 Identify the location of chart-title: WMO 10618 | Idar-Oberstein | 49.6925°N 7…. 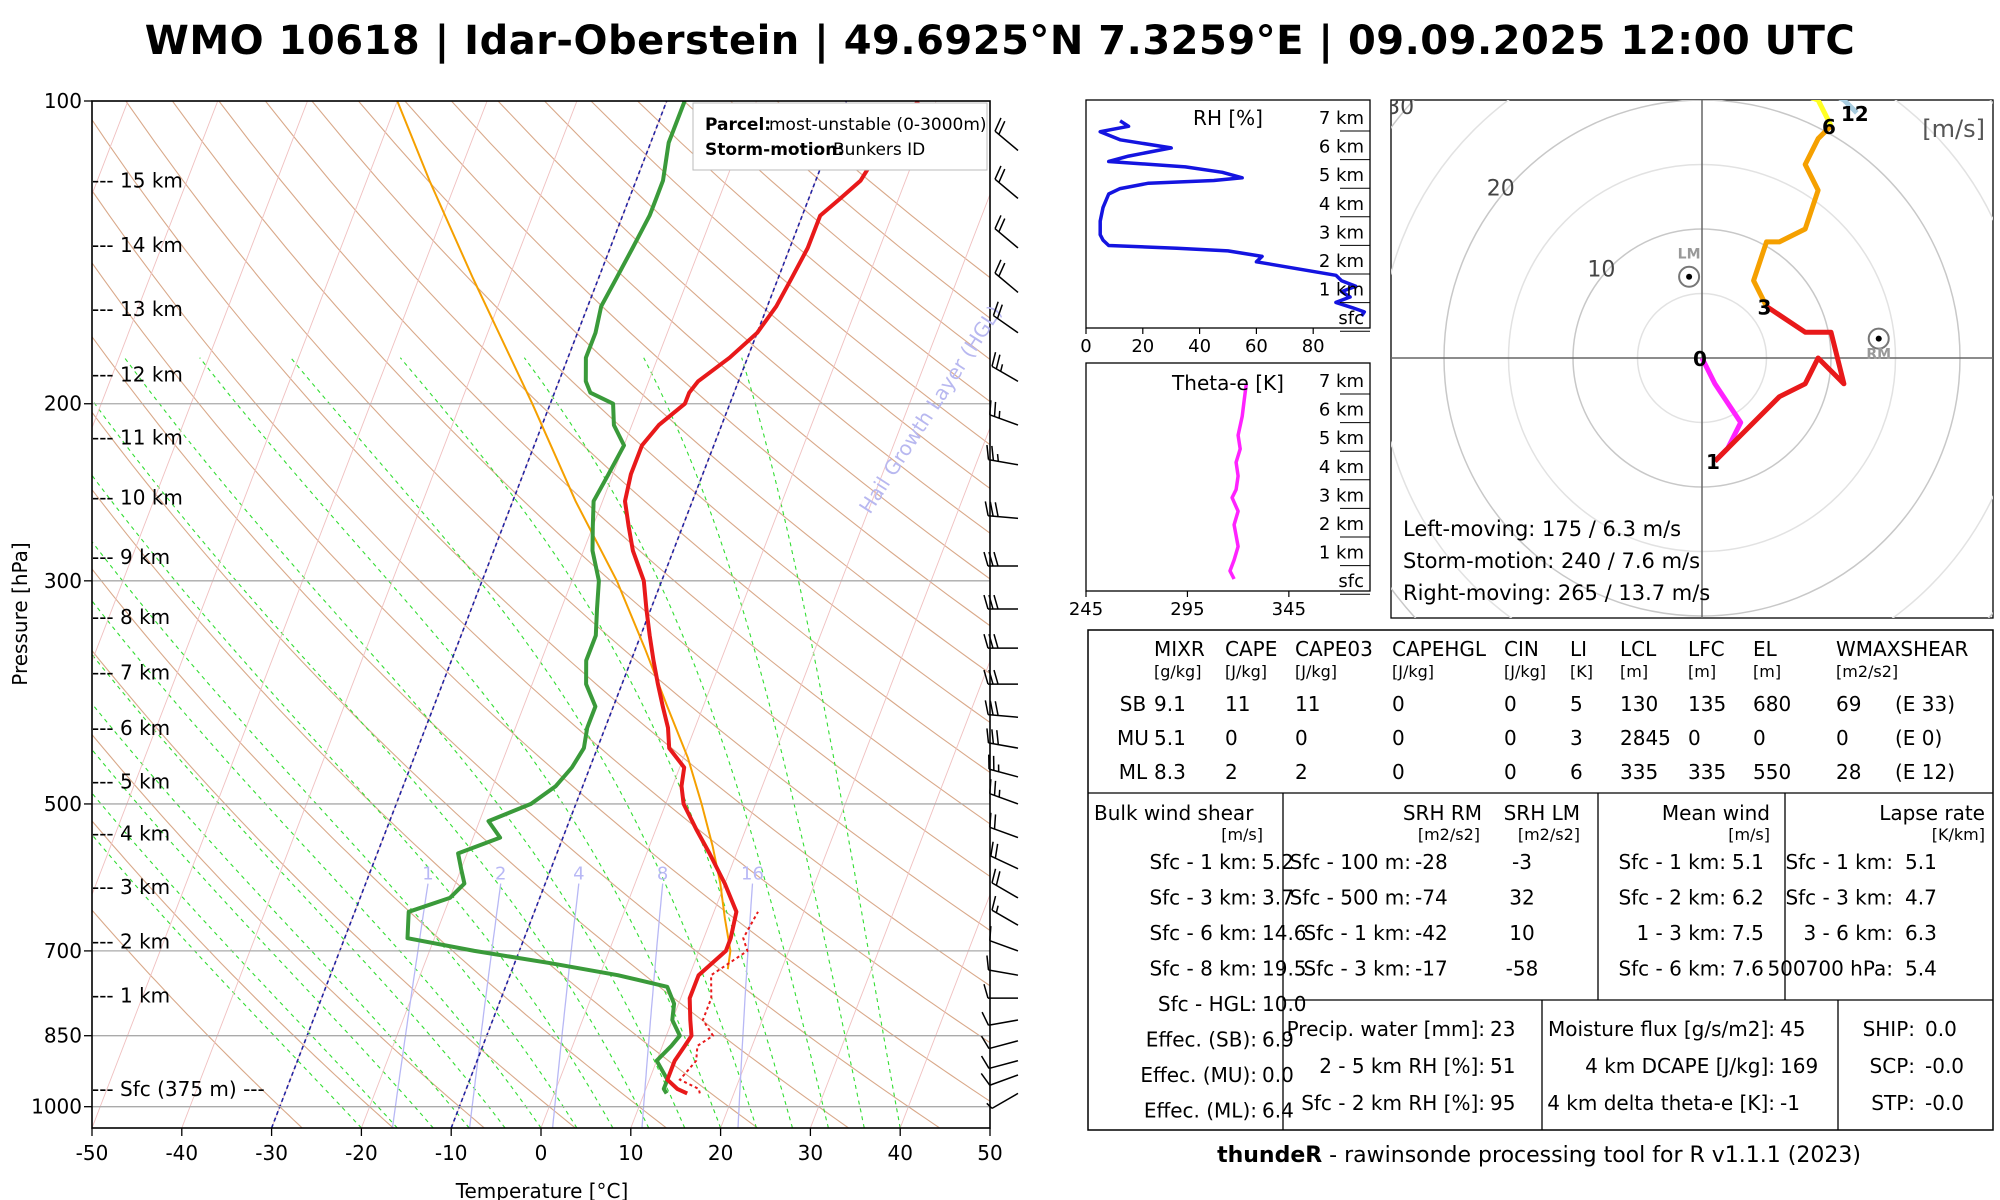
(1000, 41).